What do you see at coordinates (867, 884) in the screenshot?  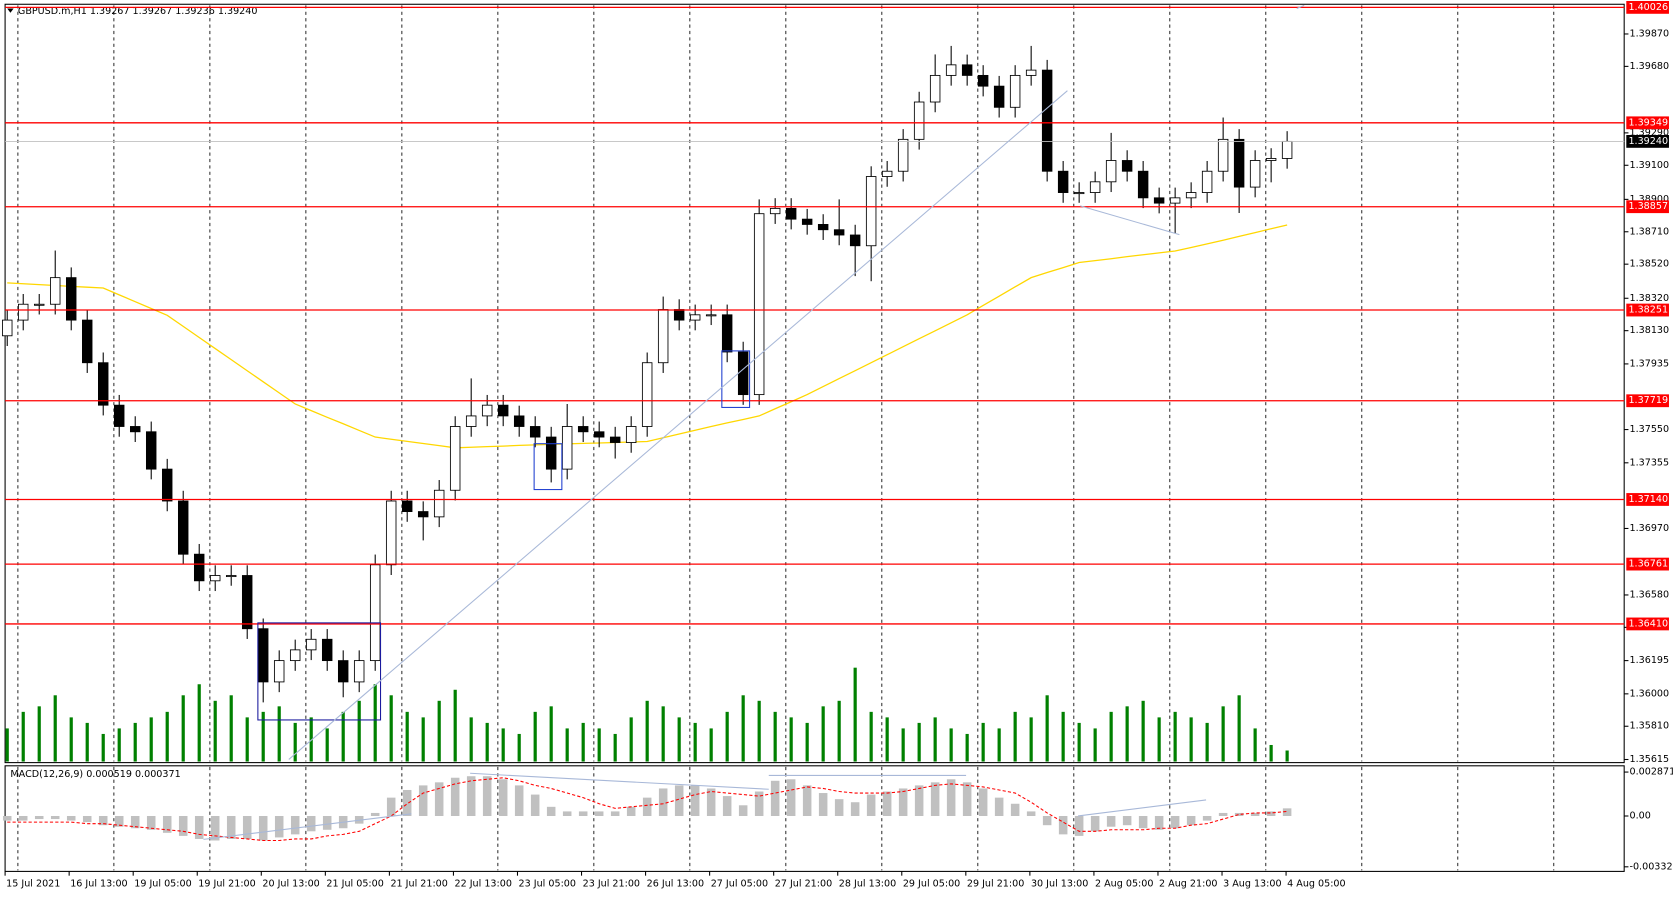 I see `x-tick-label: 28 Jul 13:00` at bounding box center [867, 884].